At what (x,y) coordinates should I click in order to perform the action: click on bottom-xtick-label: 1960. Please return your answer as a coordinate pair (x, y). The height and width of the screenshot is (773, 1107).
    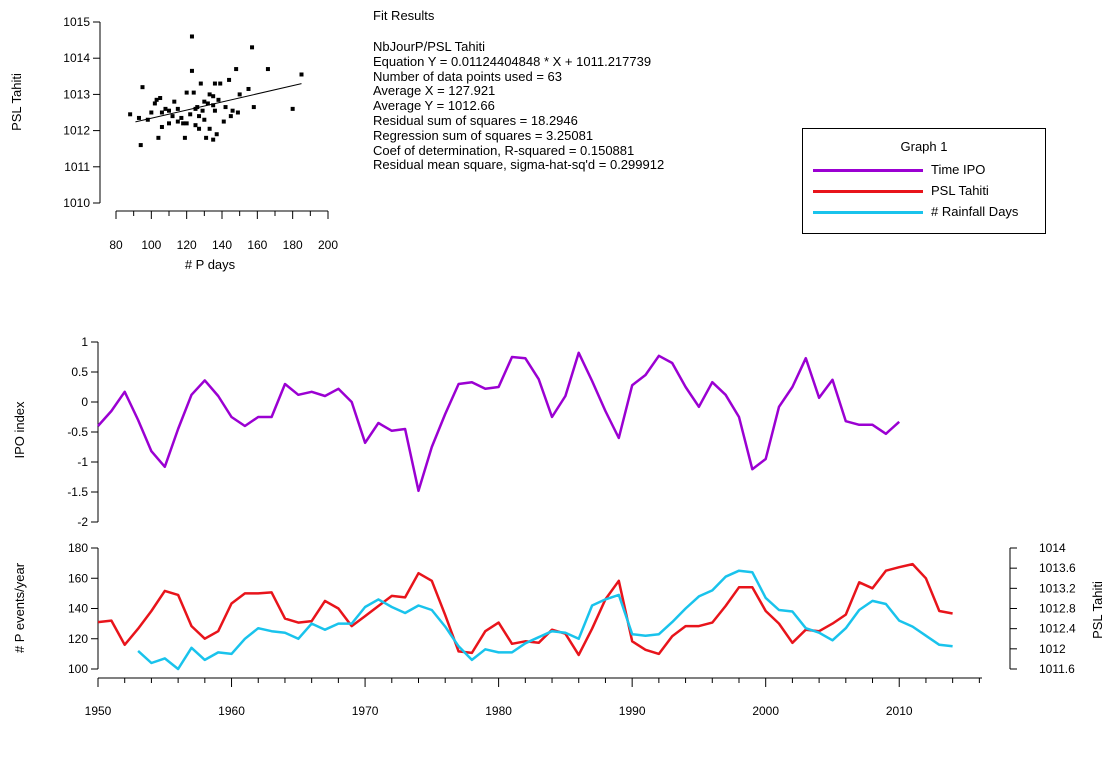
    Looking at the image, I should click on (231, 711).